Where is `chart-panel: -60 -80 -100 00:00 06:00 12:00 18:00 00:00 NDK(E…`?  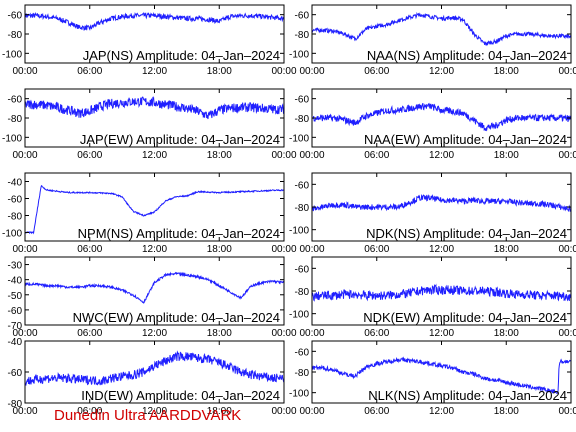 chart-panel: -60 -80 -100 00:00 06:00 12:00 18:00 00:00 NDK(E… is located at coordinates (432, 297).